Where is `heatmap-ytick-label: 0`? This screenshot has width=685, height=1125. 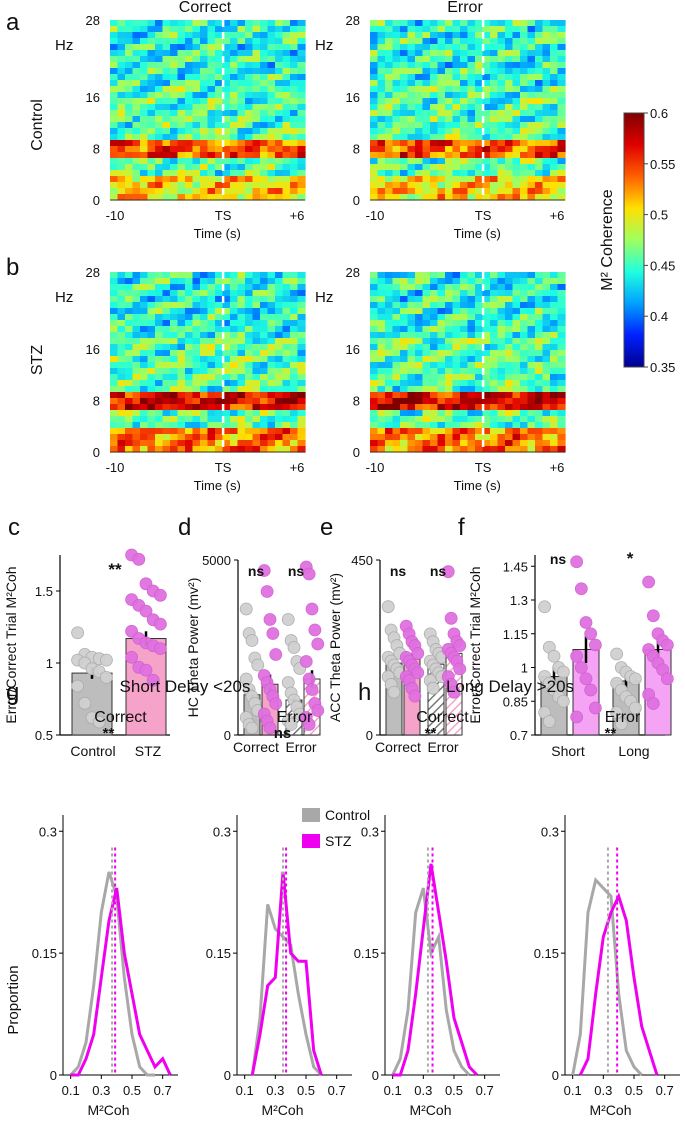 heatmap-ytick-label: 0 is located at coordinates (96, 200).